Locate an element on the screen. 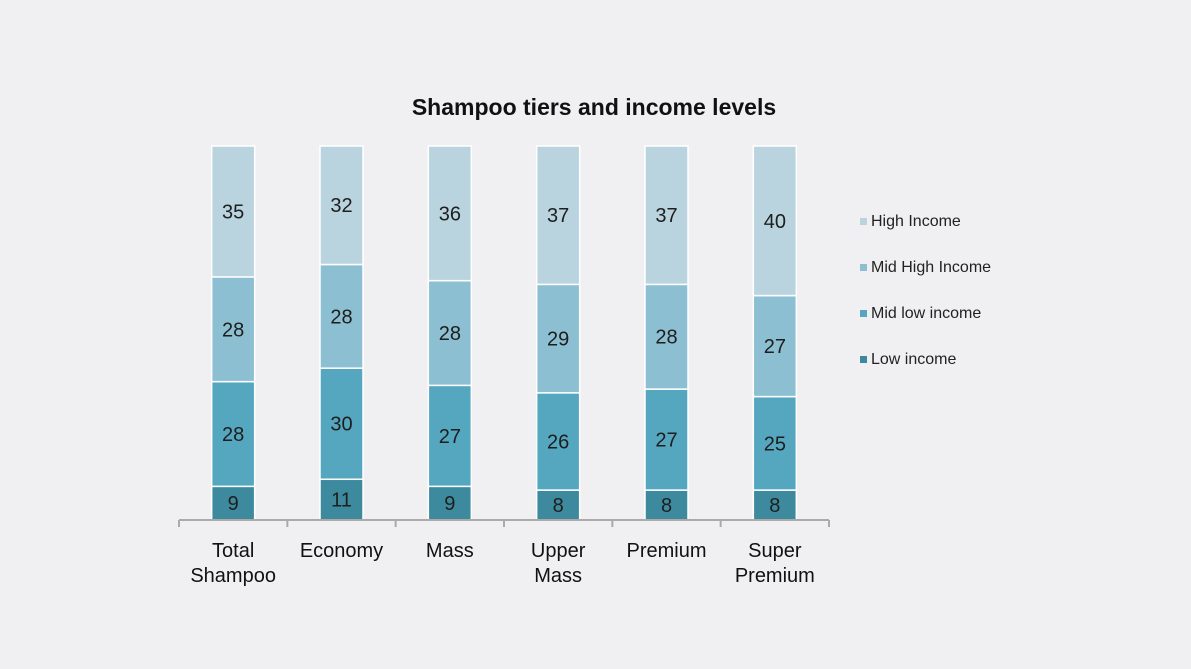  bar-segment-premium-mid-low-income is located at coordinates (666, 439).